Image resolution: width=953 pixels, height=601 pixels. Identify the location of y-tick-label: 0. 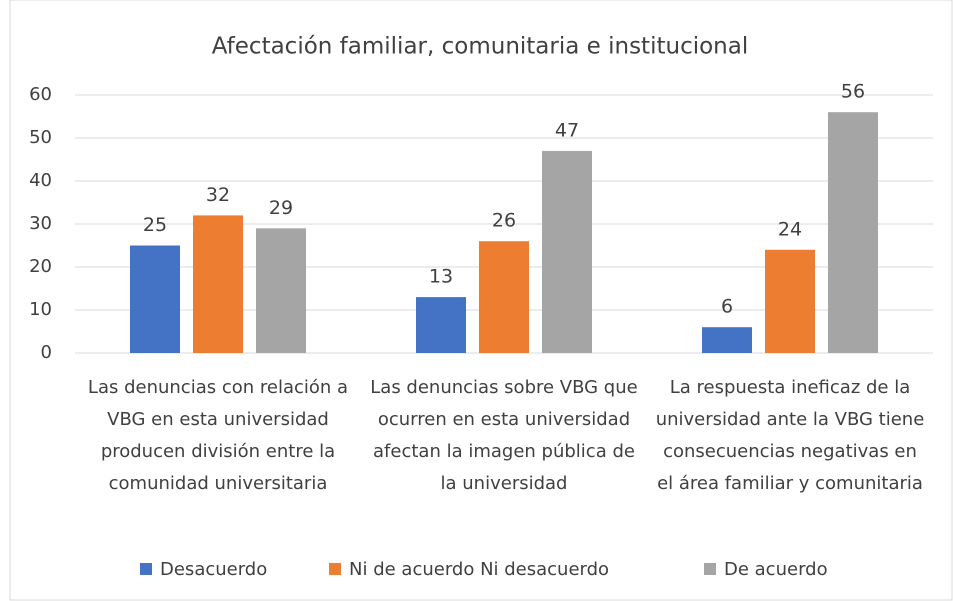
(46, 352).